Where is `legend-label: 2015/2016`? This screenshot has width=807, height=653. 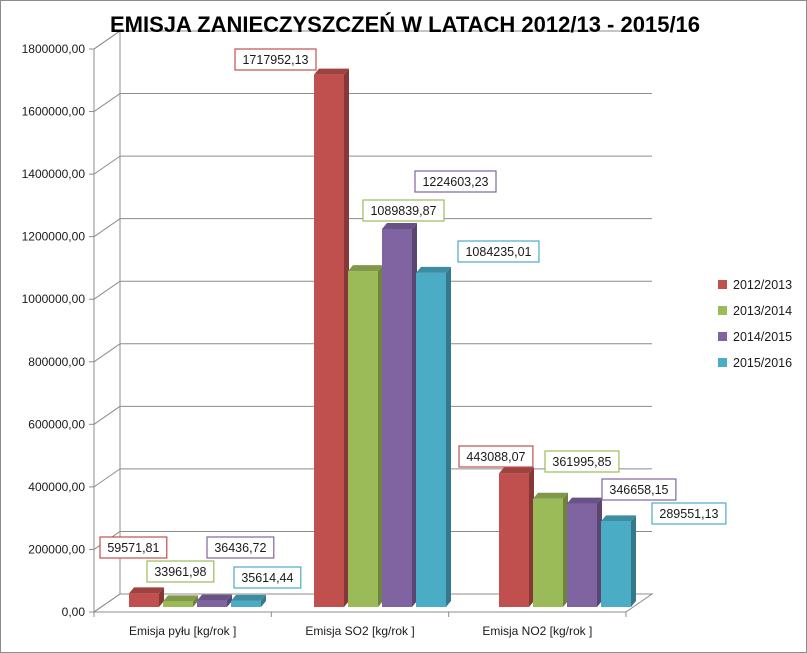
legend-label: 2015/2016 is located at coordinates (762, 363).